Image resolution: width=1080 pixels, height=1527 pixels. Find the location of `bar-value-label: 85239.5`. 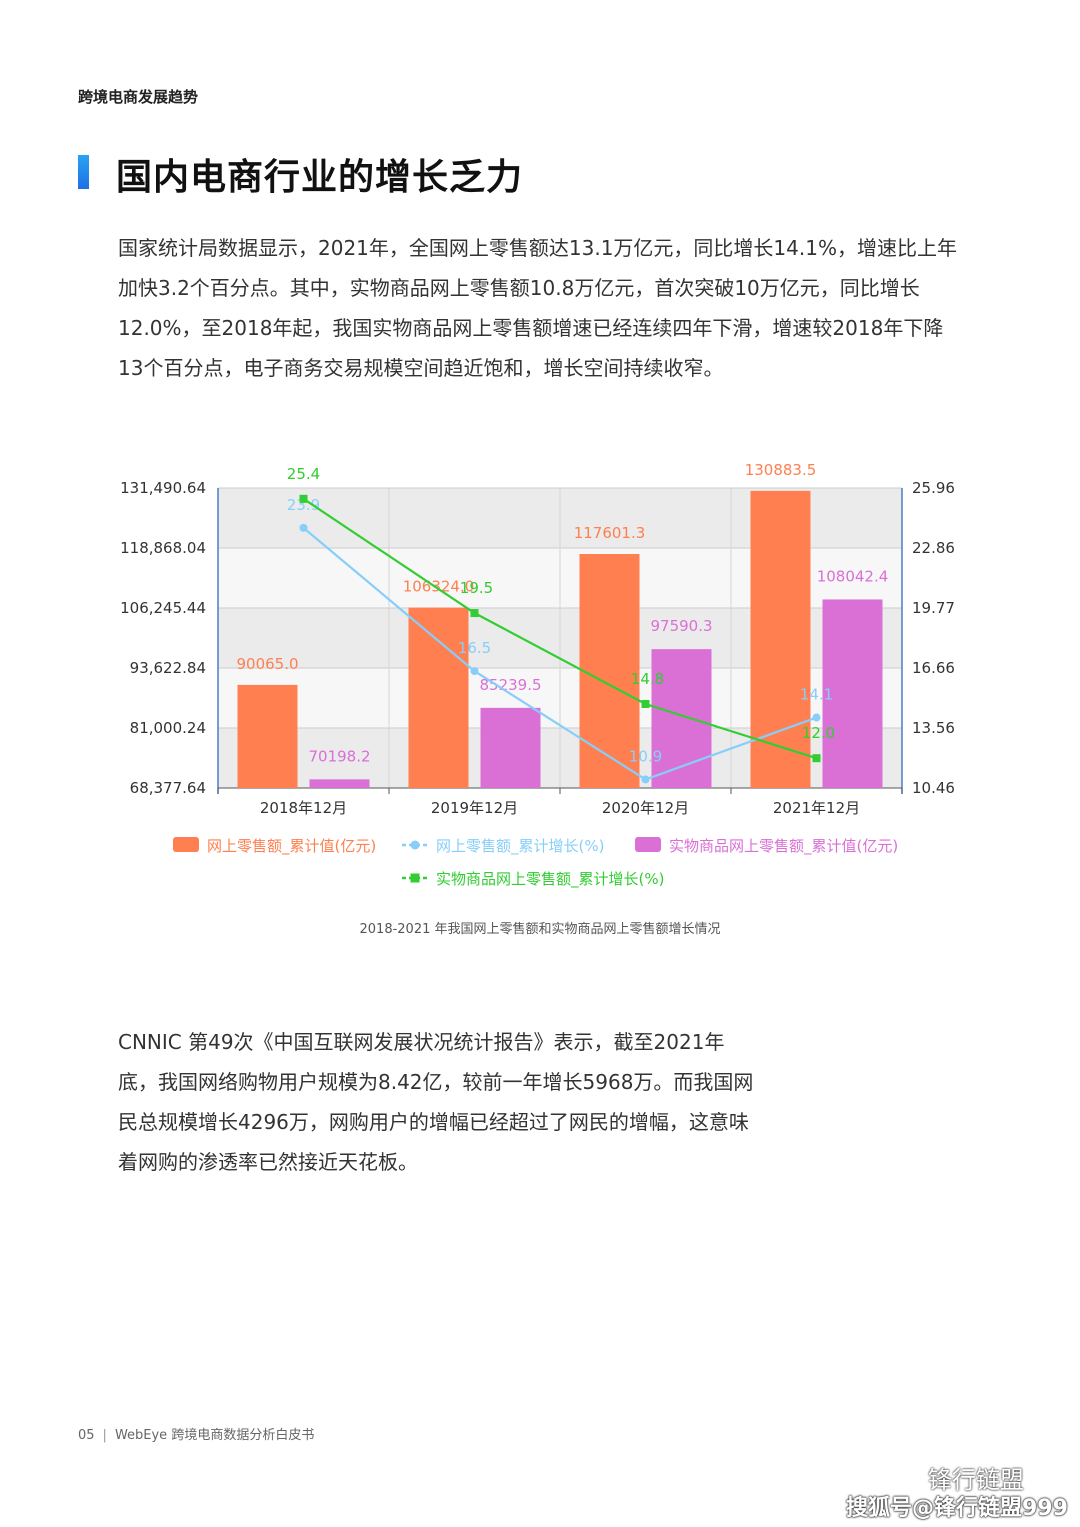

bar-value-label: 85239.5 is located at coordinates (510, 685).